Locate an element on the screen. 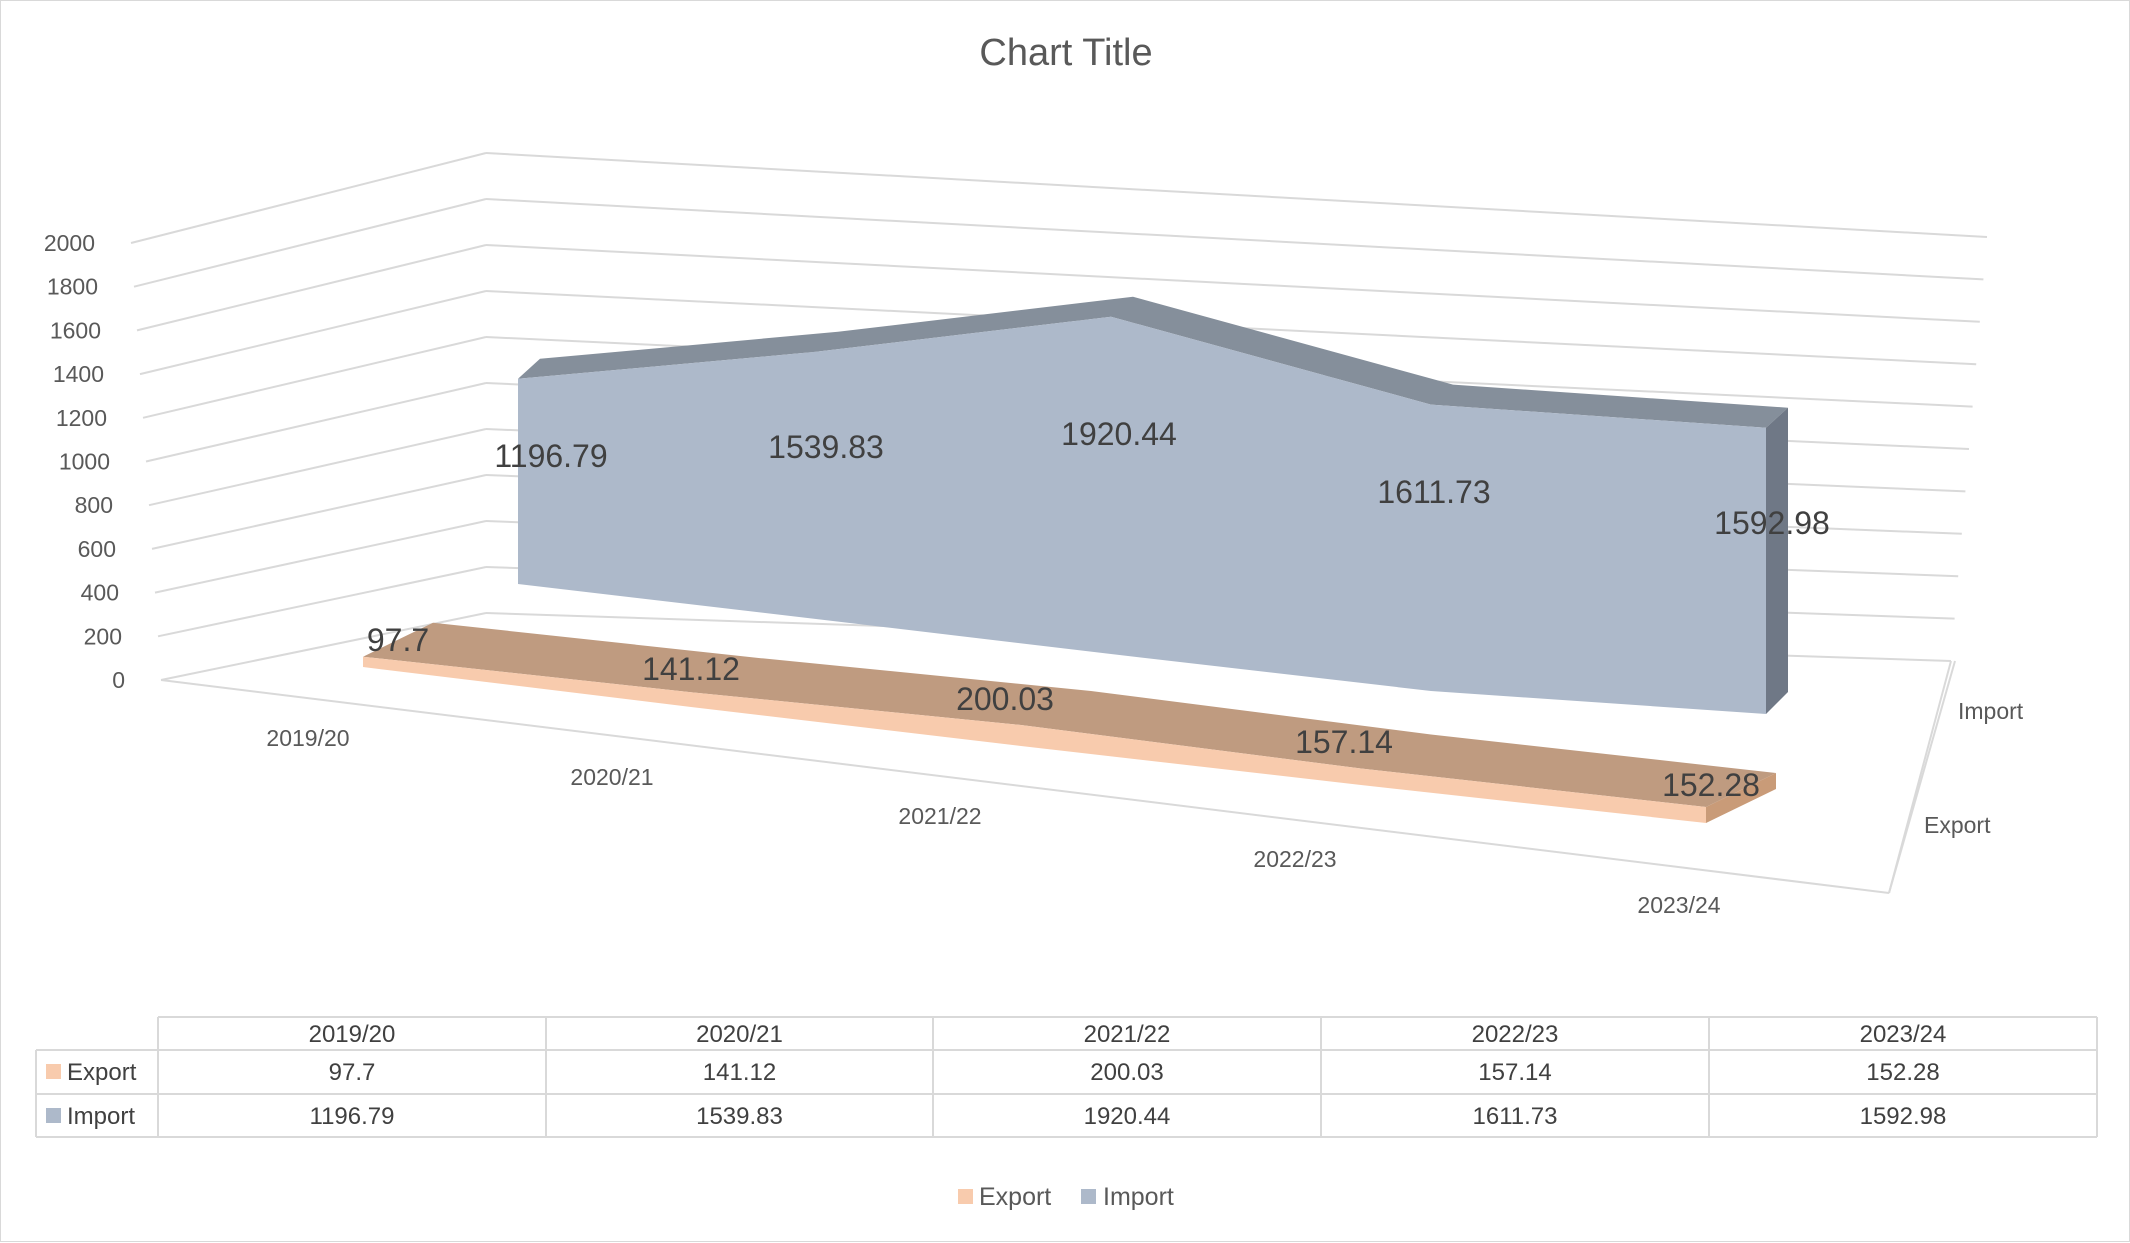 The image size is (2130, 1243). x-tick-label: 2022/23 is located at coordinates (1294, 859).